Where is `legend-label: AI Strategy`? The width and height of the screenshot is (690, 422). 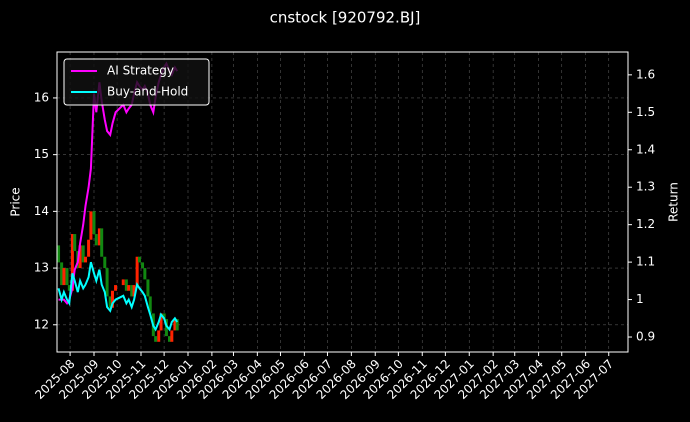 legend-label: AI Strategy is located at coordinates (140, 71).